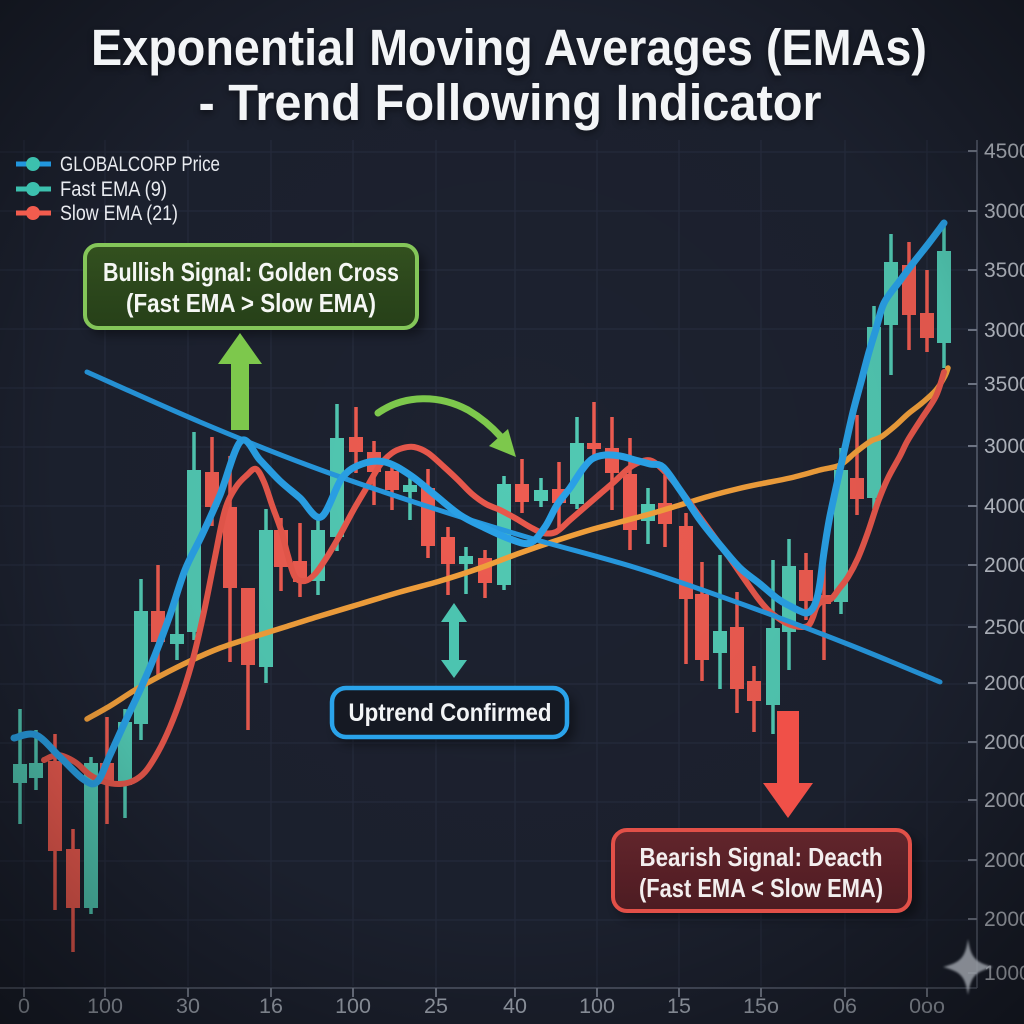  What do you see at coordinates (510, 102) in the screenshot?
I see `svg-text: - Trend Following Indicator` at bounding box center [510, 102].